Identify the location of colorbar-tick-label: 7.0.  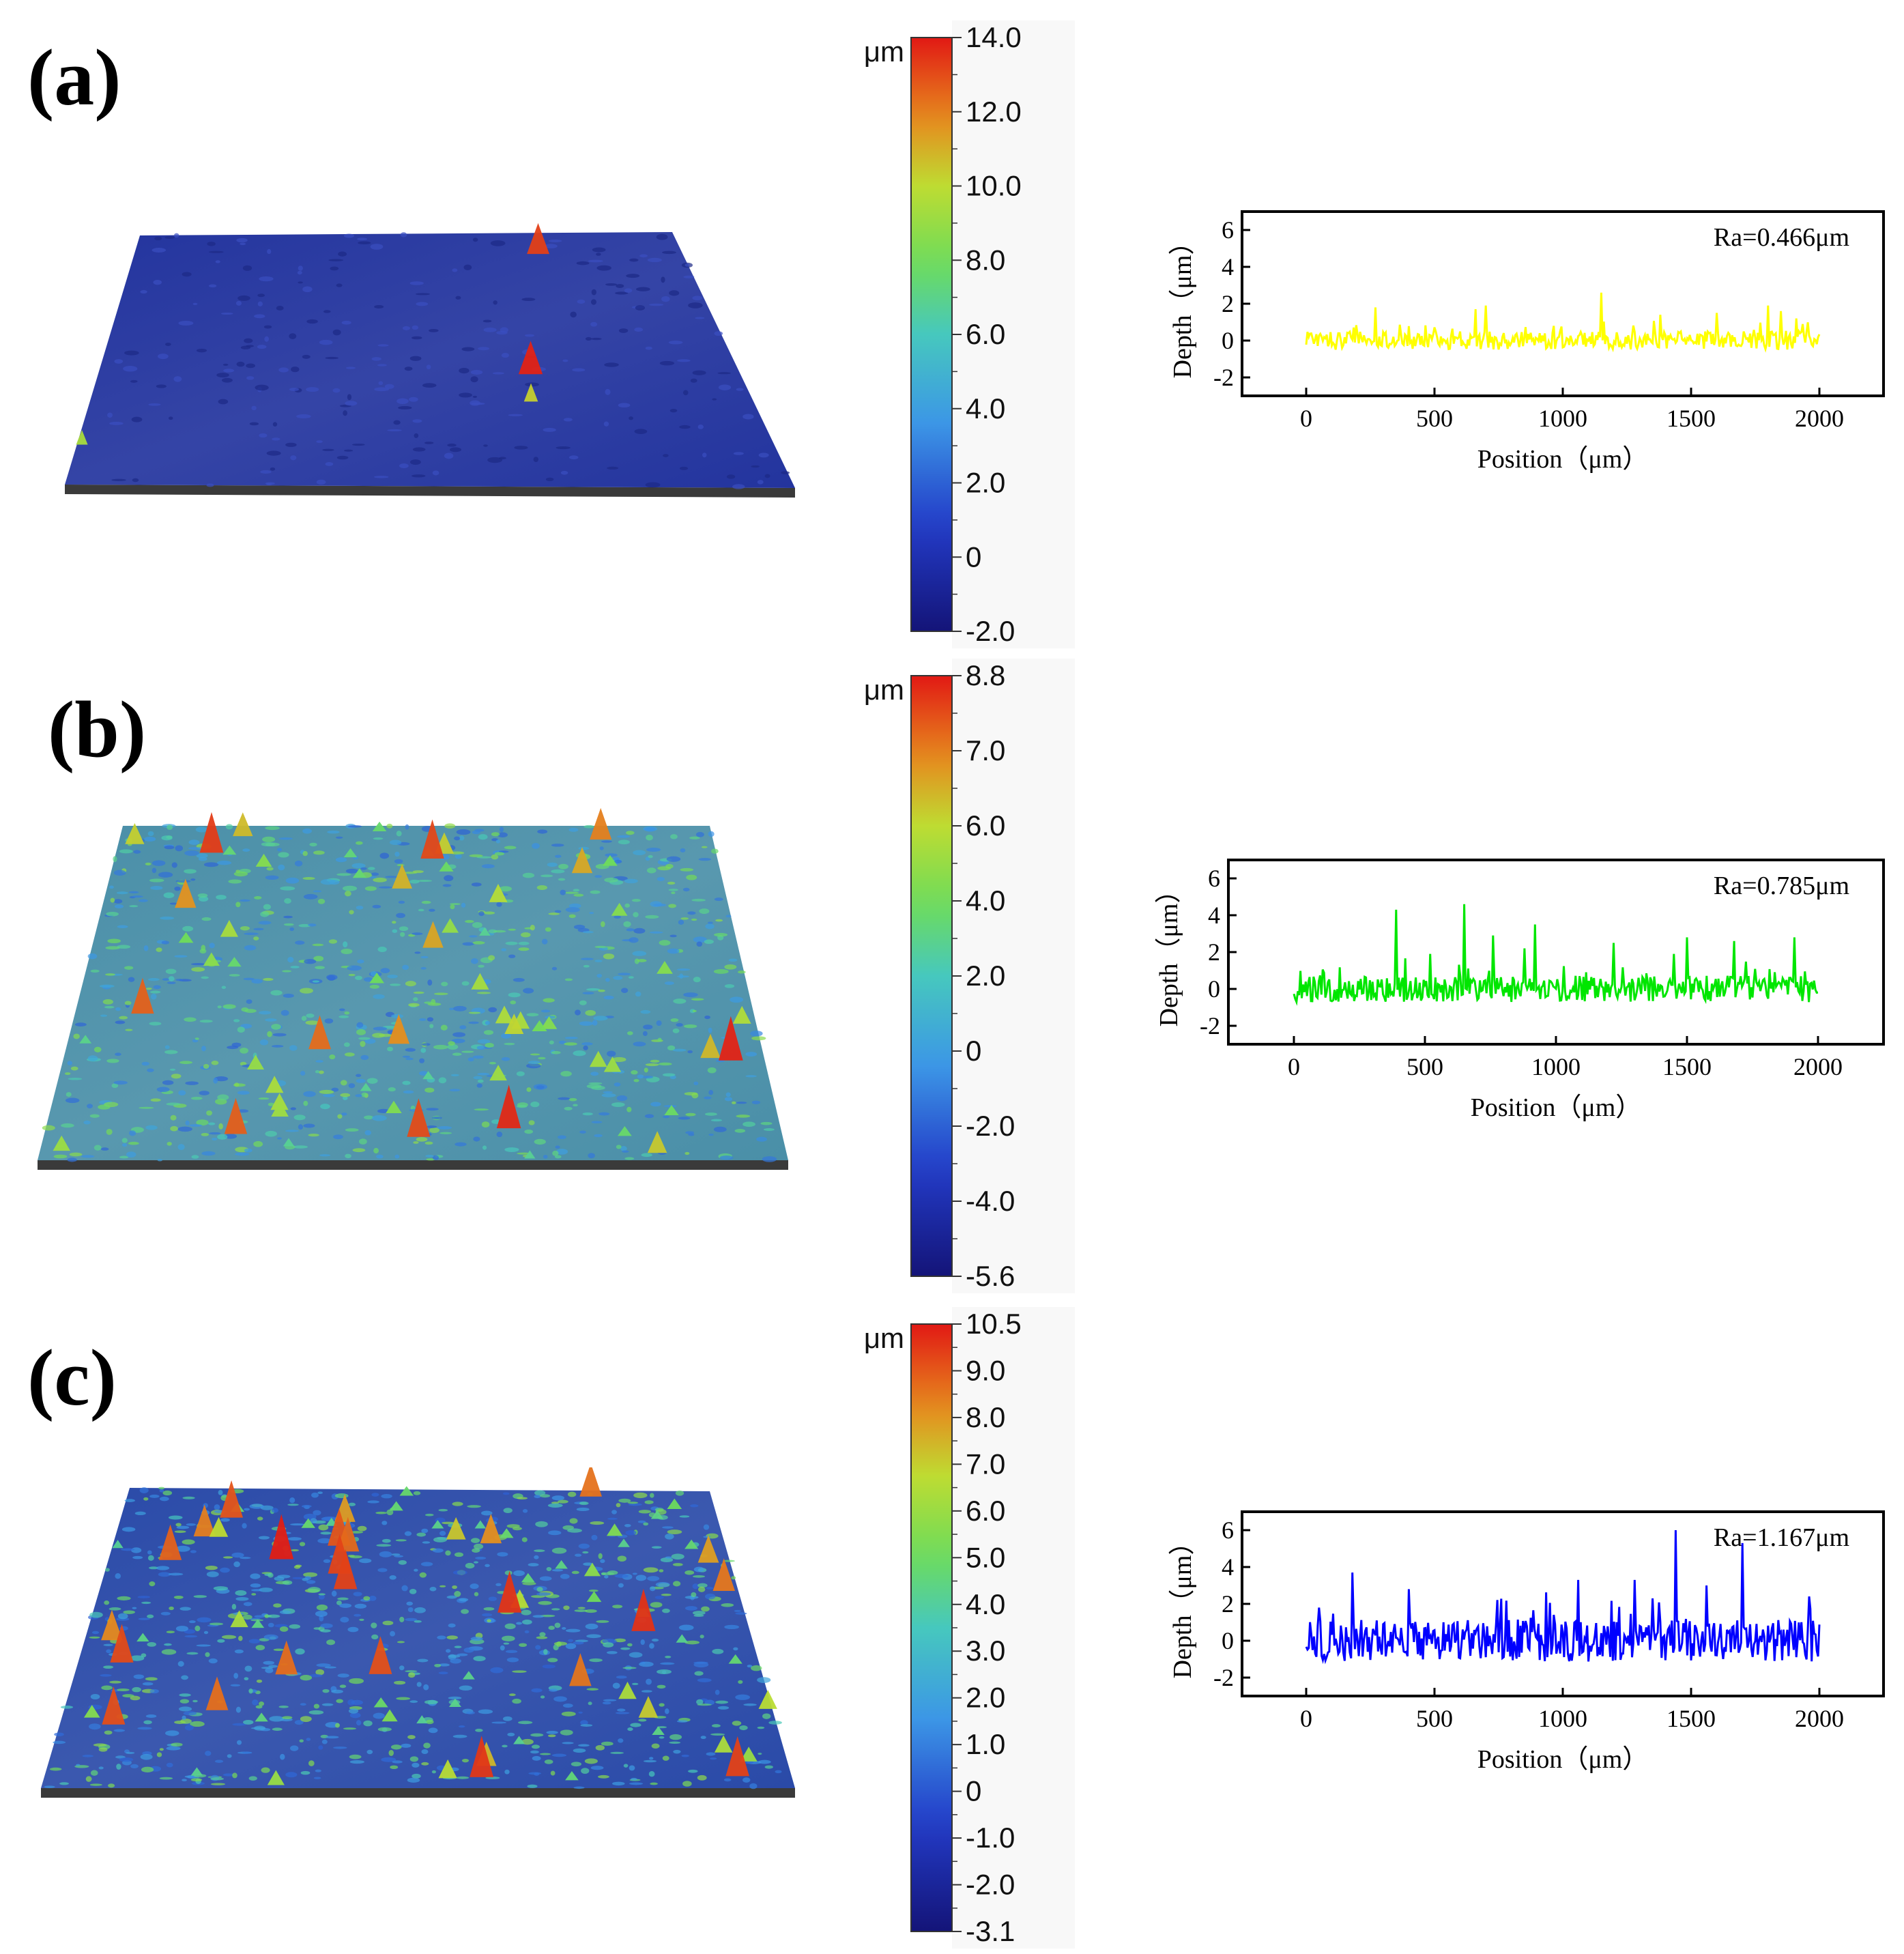
(985, 1464).